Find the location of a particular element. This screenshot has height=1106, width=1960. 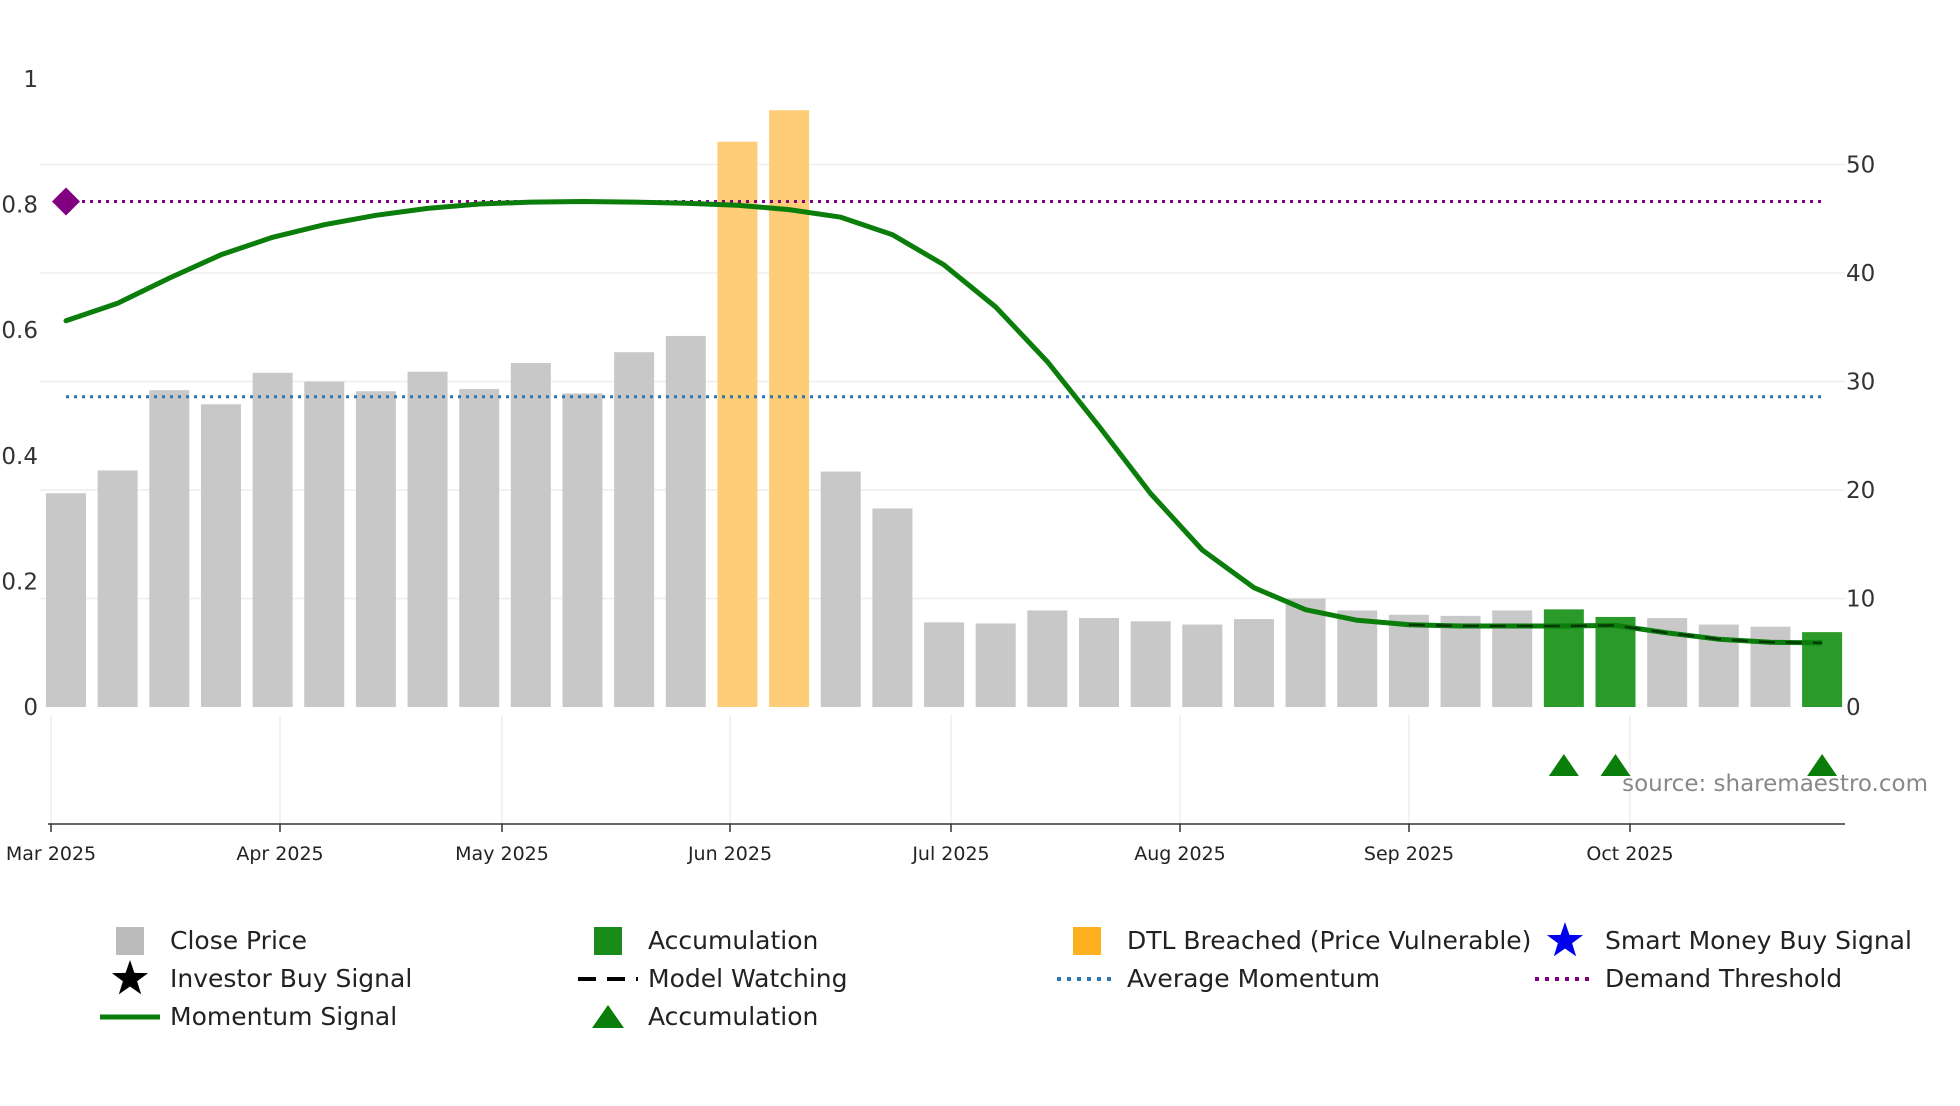

x-tick-label: Jul 2025 is located at coordinates (950, 854).